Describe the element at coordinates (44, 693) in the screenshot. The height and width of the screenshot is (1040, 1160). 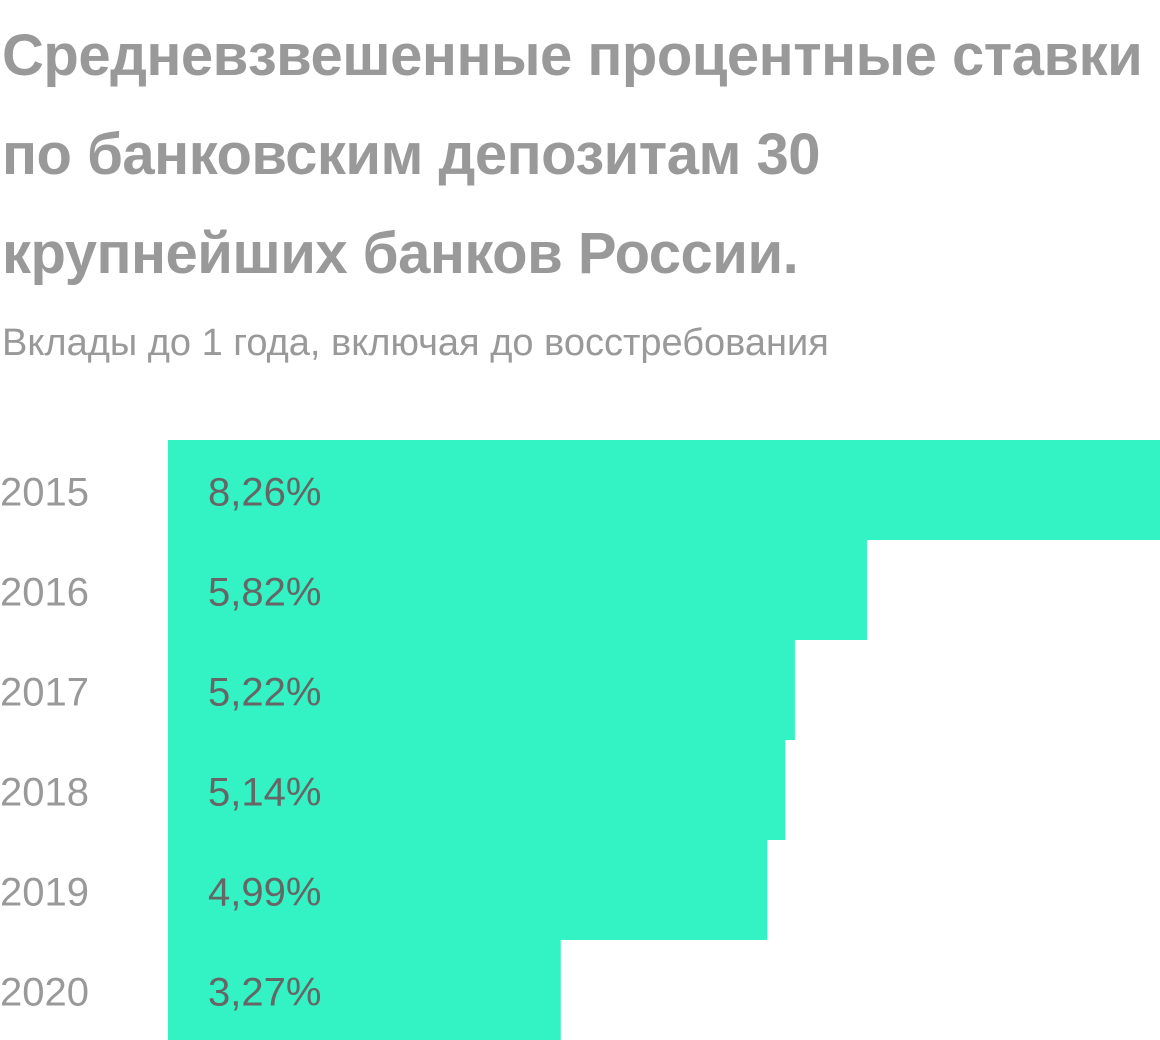
I see `y-tick-label: 2017` at that location.